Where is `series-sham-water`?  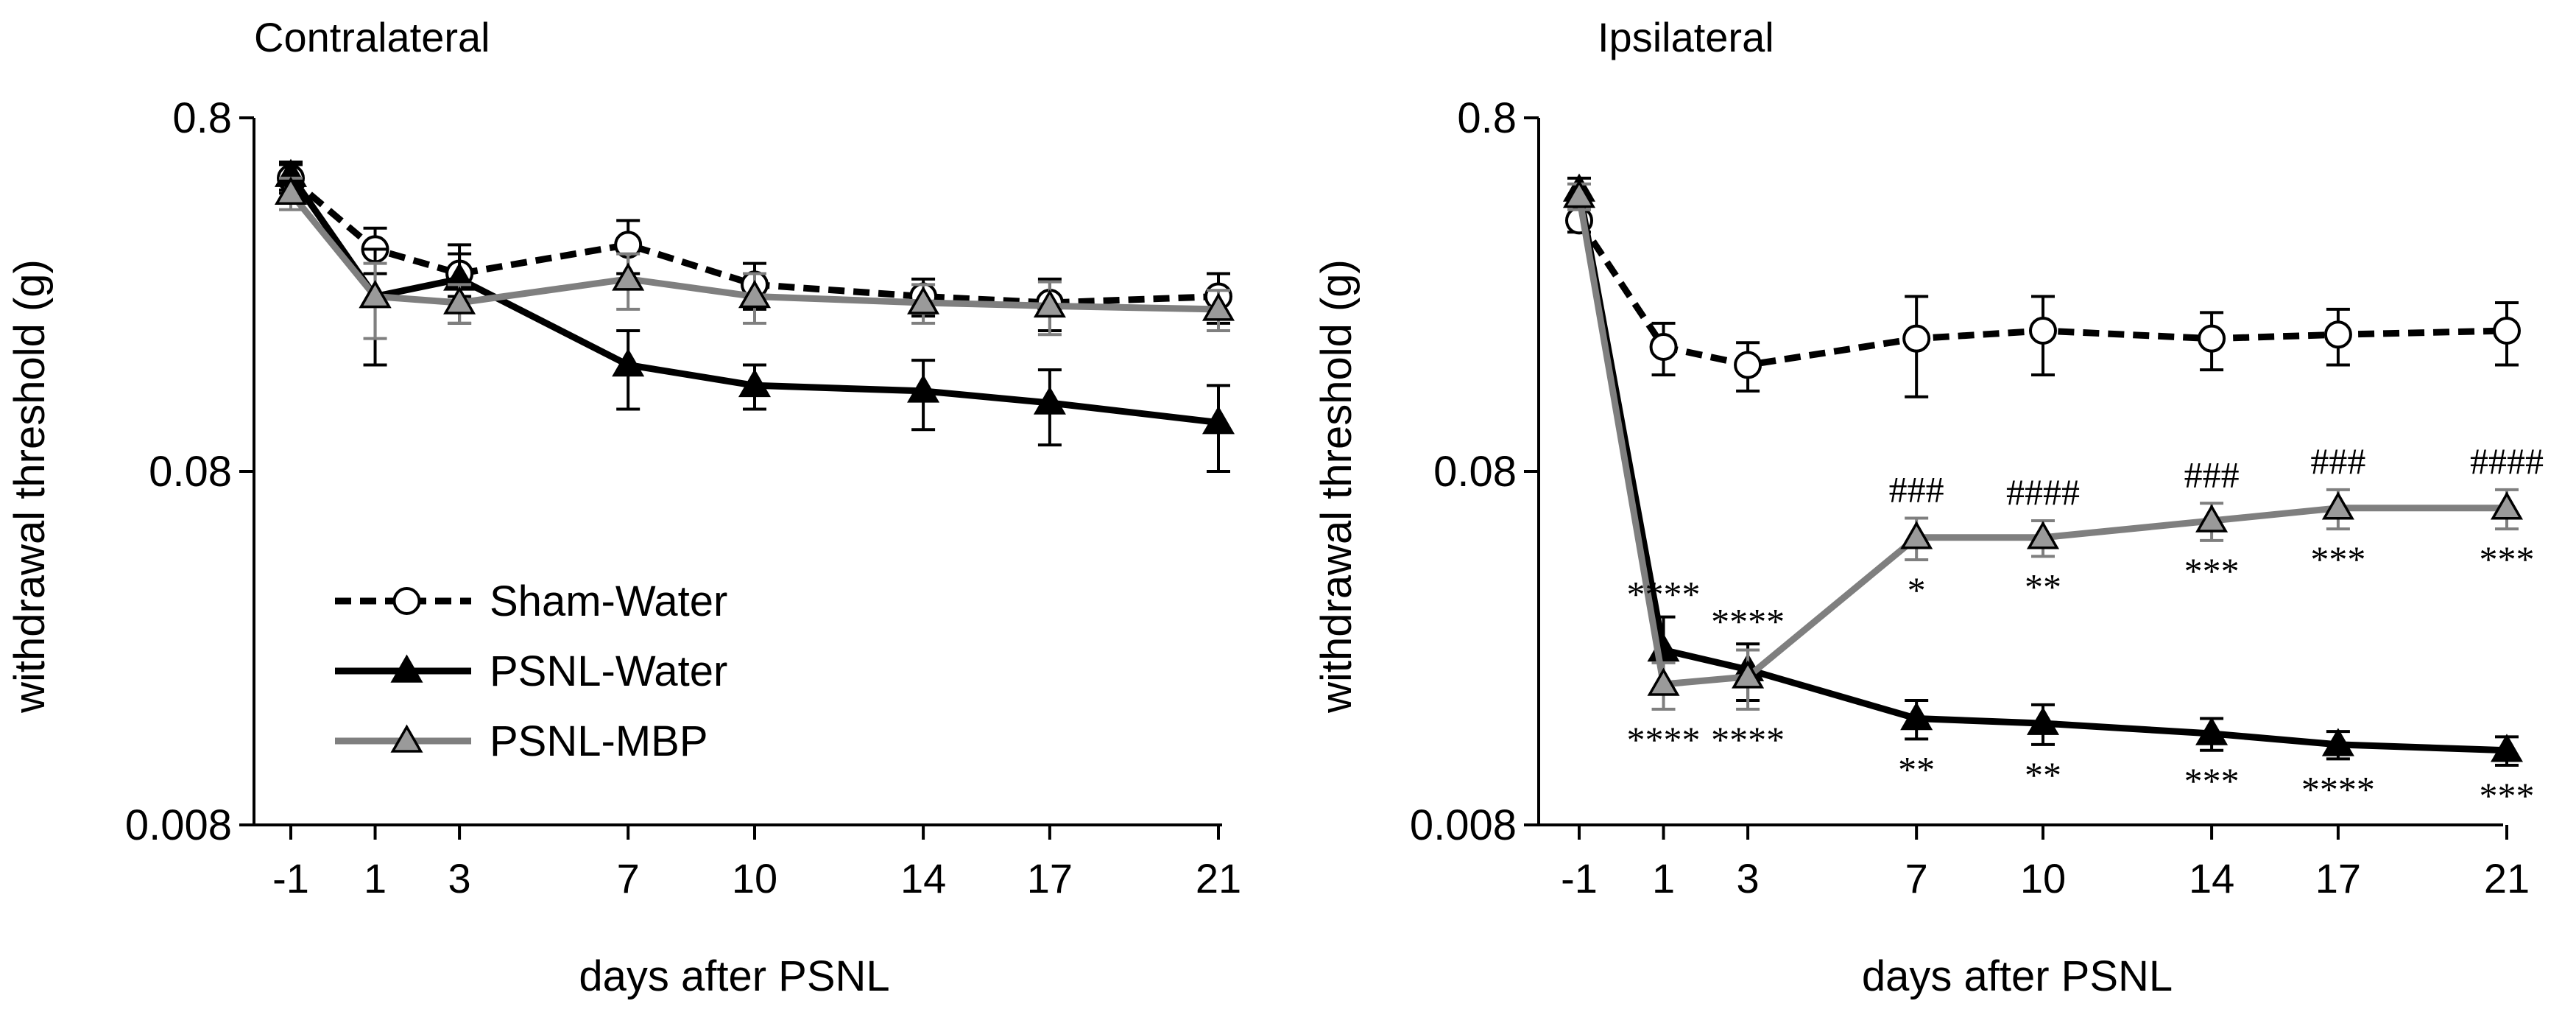
series-sham-water is located at coordinates (2043, 302).